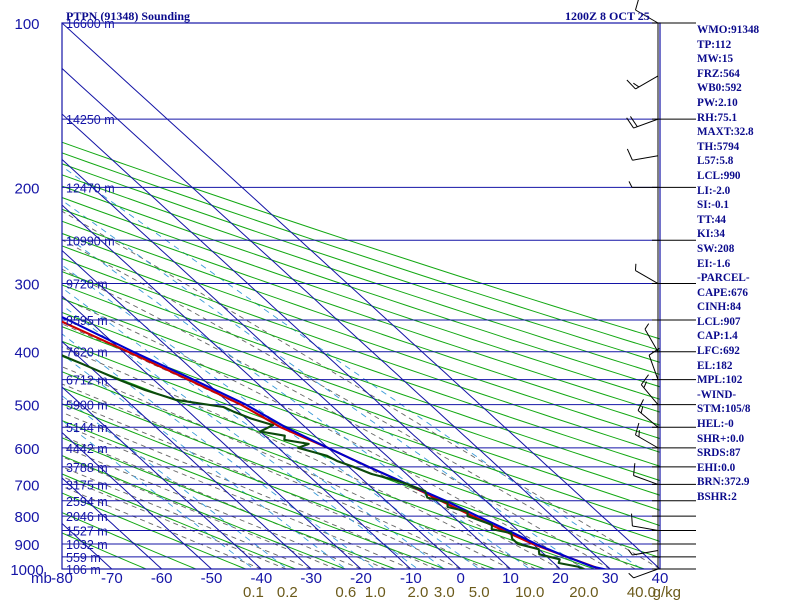  What do you see at coordinates (90, 120) in the screenshot?
I see `height-label: 14250 m` at bounding box center [90, 120].